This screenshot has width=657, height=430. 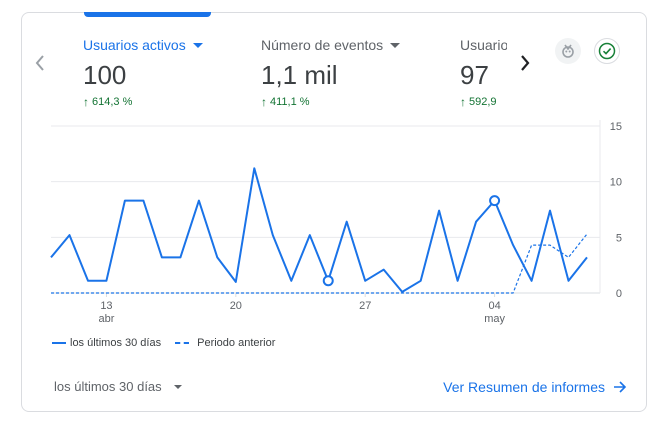 I want to click on legend-solid-swatch, so click(x=59, y=343).